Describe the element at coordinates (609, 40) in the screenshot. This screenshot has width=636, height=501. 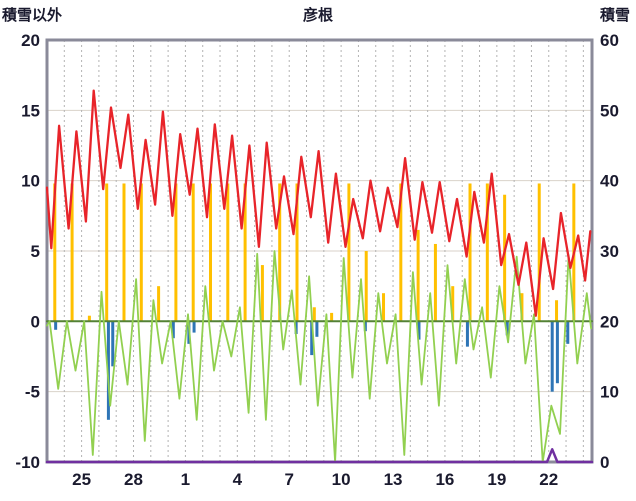
I see `right-tick-label: 60` at that location.